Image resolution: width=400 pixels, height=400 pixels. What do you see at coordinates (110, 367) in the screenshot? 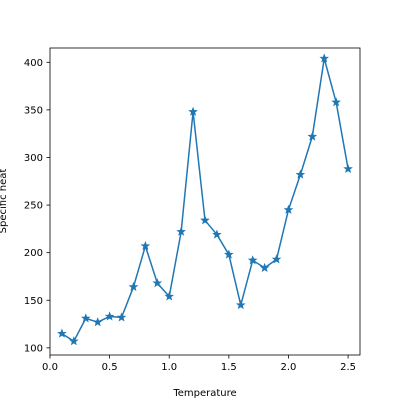
I see `x-tick-label: 0.5` at bounding box center [110, 367].